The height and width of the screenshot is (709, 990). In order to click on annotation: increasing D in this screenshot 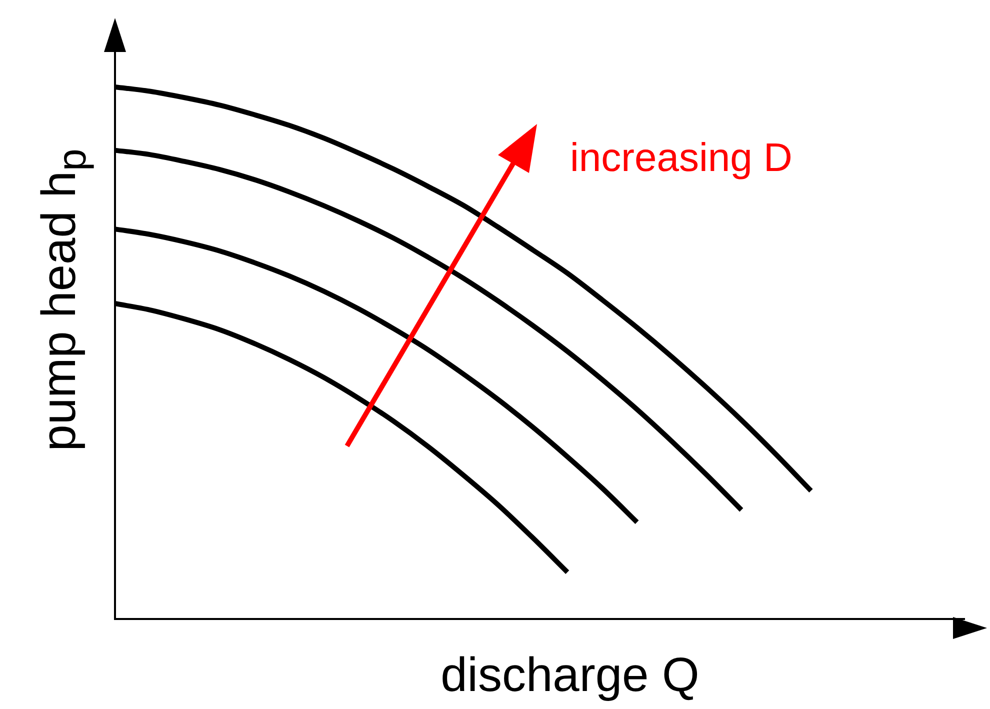, I will do `click(681, 158)`.